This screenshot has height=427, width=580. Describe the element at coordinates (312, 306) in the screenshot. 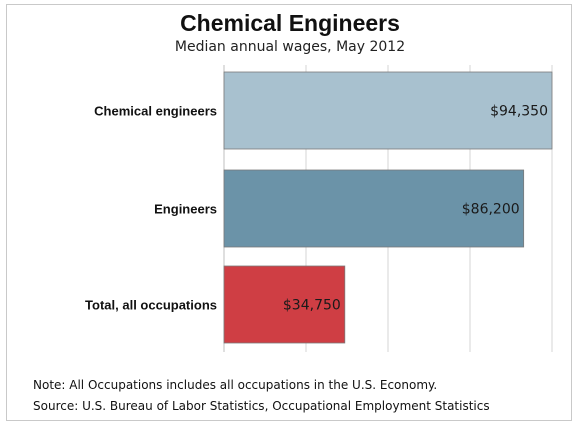

I see `value-label-3: $34,750` at that location.